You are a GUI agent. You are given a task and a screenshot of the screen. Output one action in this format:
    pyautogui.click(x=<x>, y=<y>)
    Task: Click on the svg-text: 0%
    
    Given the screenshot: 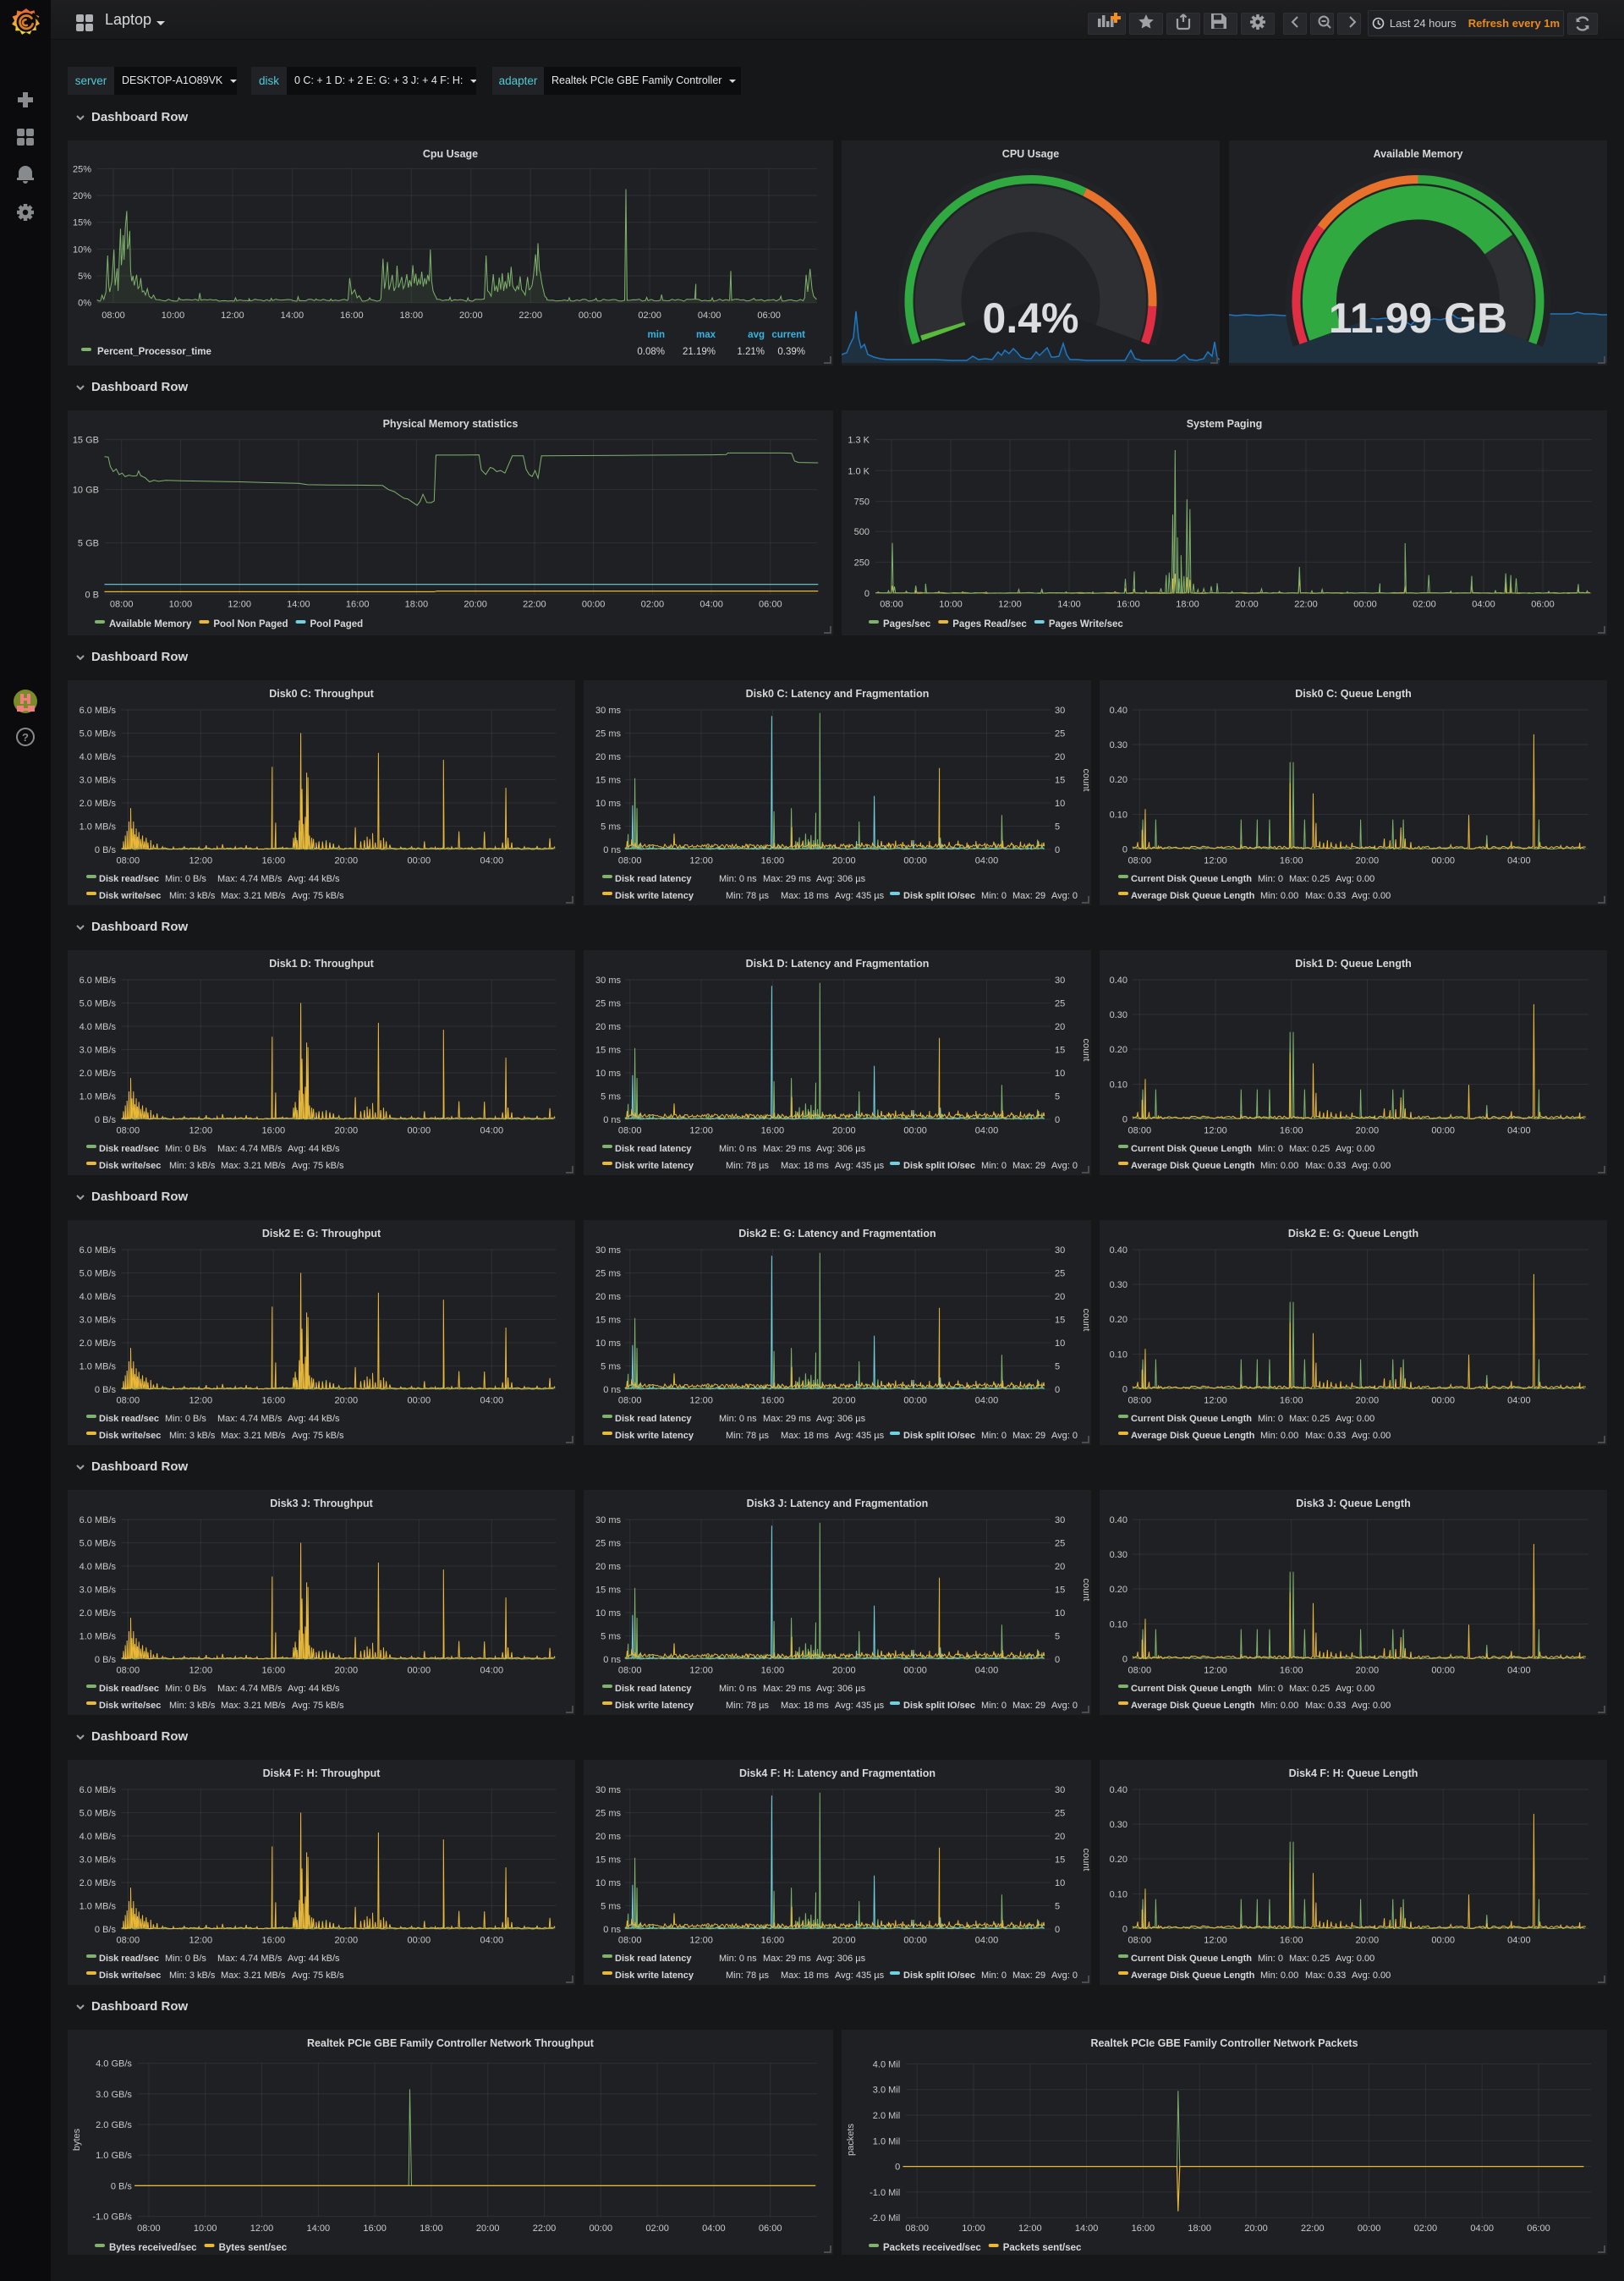 What is the action you would take?
    pyautogui.click(x=85, y=304)
    